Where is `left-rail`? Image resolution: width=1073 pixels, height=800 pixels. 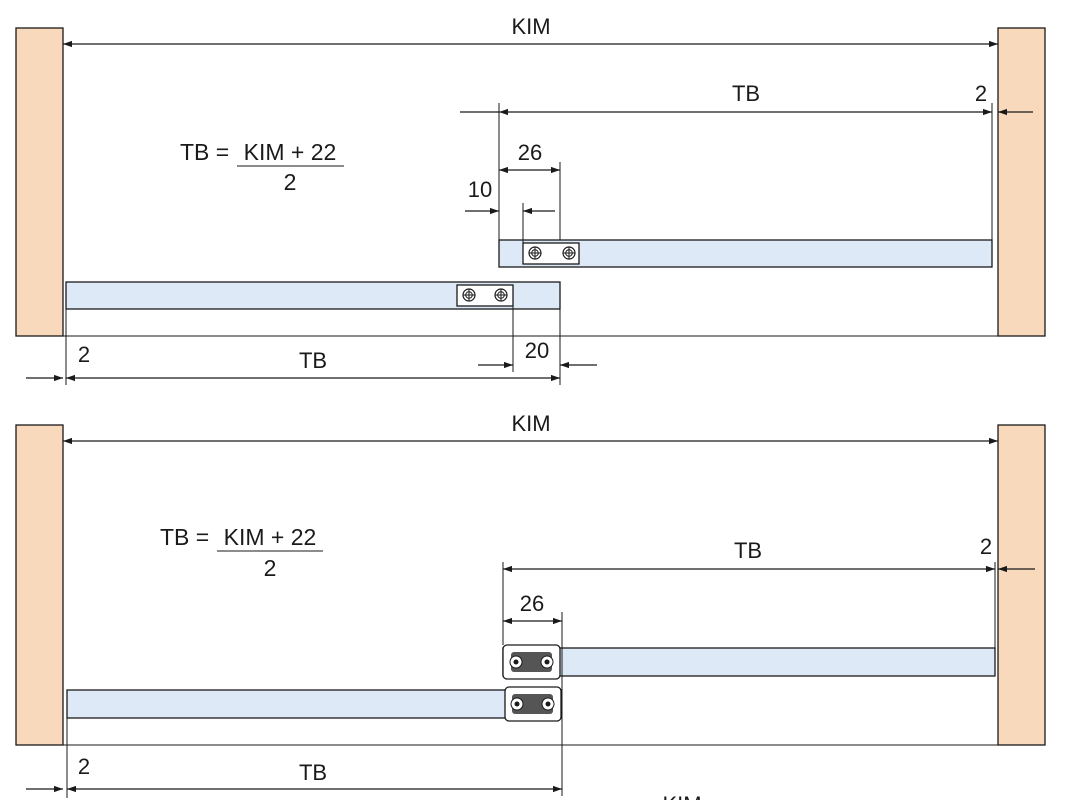 left-rail is located at coordinates (314, 704).